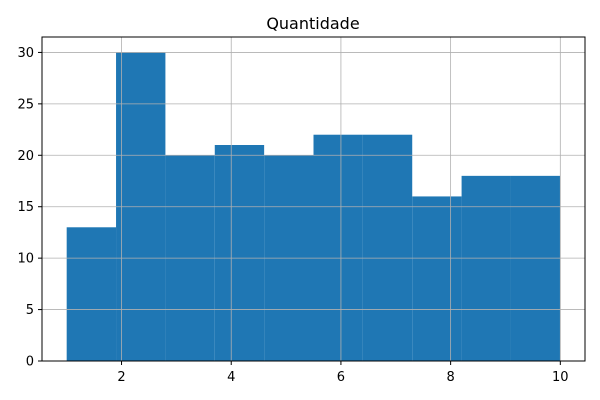 The height and width of the screenshot is (400, 600). I want to click on x-tick-label: 6, so click(341, 377).